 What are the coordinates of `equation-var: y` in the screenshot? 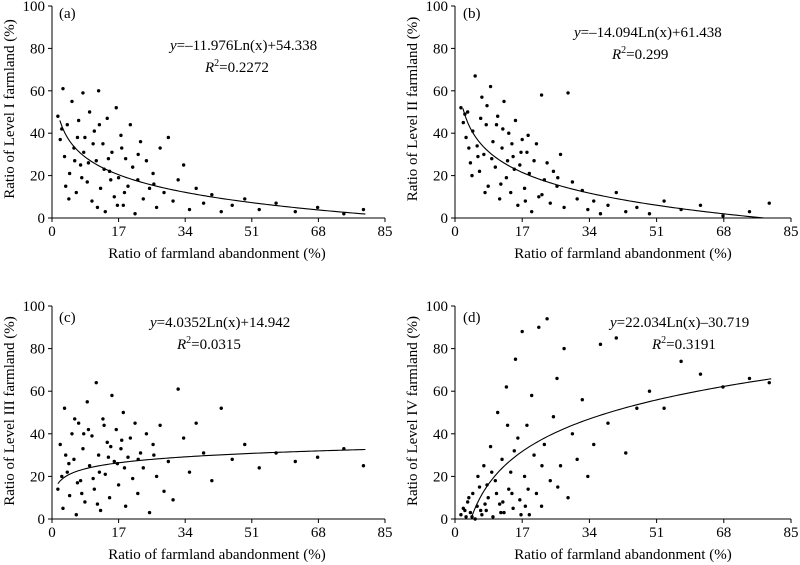 It's located at (576, 33).